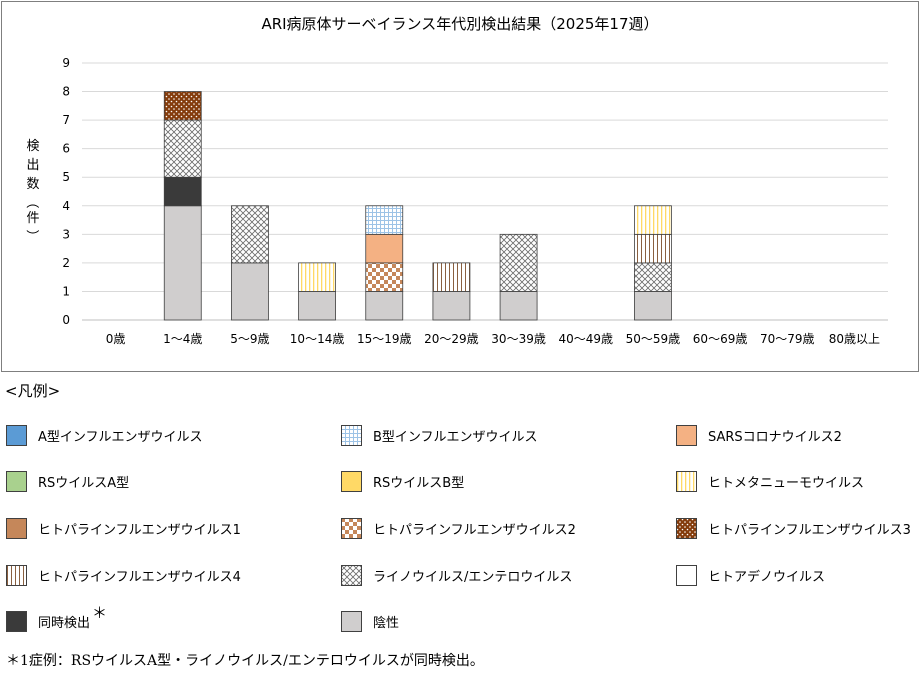 The width and height of the screenshot is (922, 675). What do you see at coordinates (459, 24) in the screenshot?
I see `chart-title: ARI病原体サーベイランス年代別検出結果（2025年17週）` at bounding box center [459, 24].